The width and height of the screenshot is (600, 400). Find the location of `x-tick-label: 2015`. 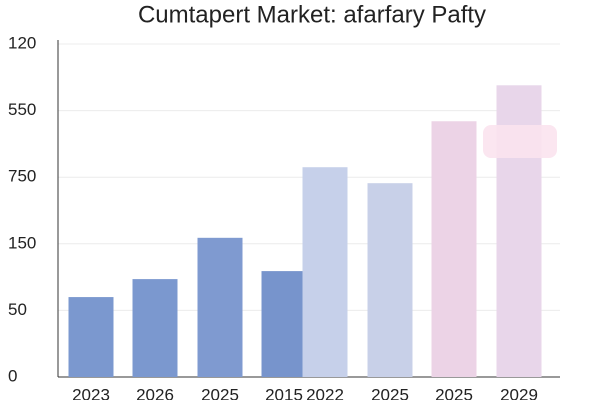

x-tick-label: 2015 is located at coordinates (284, 392).